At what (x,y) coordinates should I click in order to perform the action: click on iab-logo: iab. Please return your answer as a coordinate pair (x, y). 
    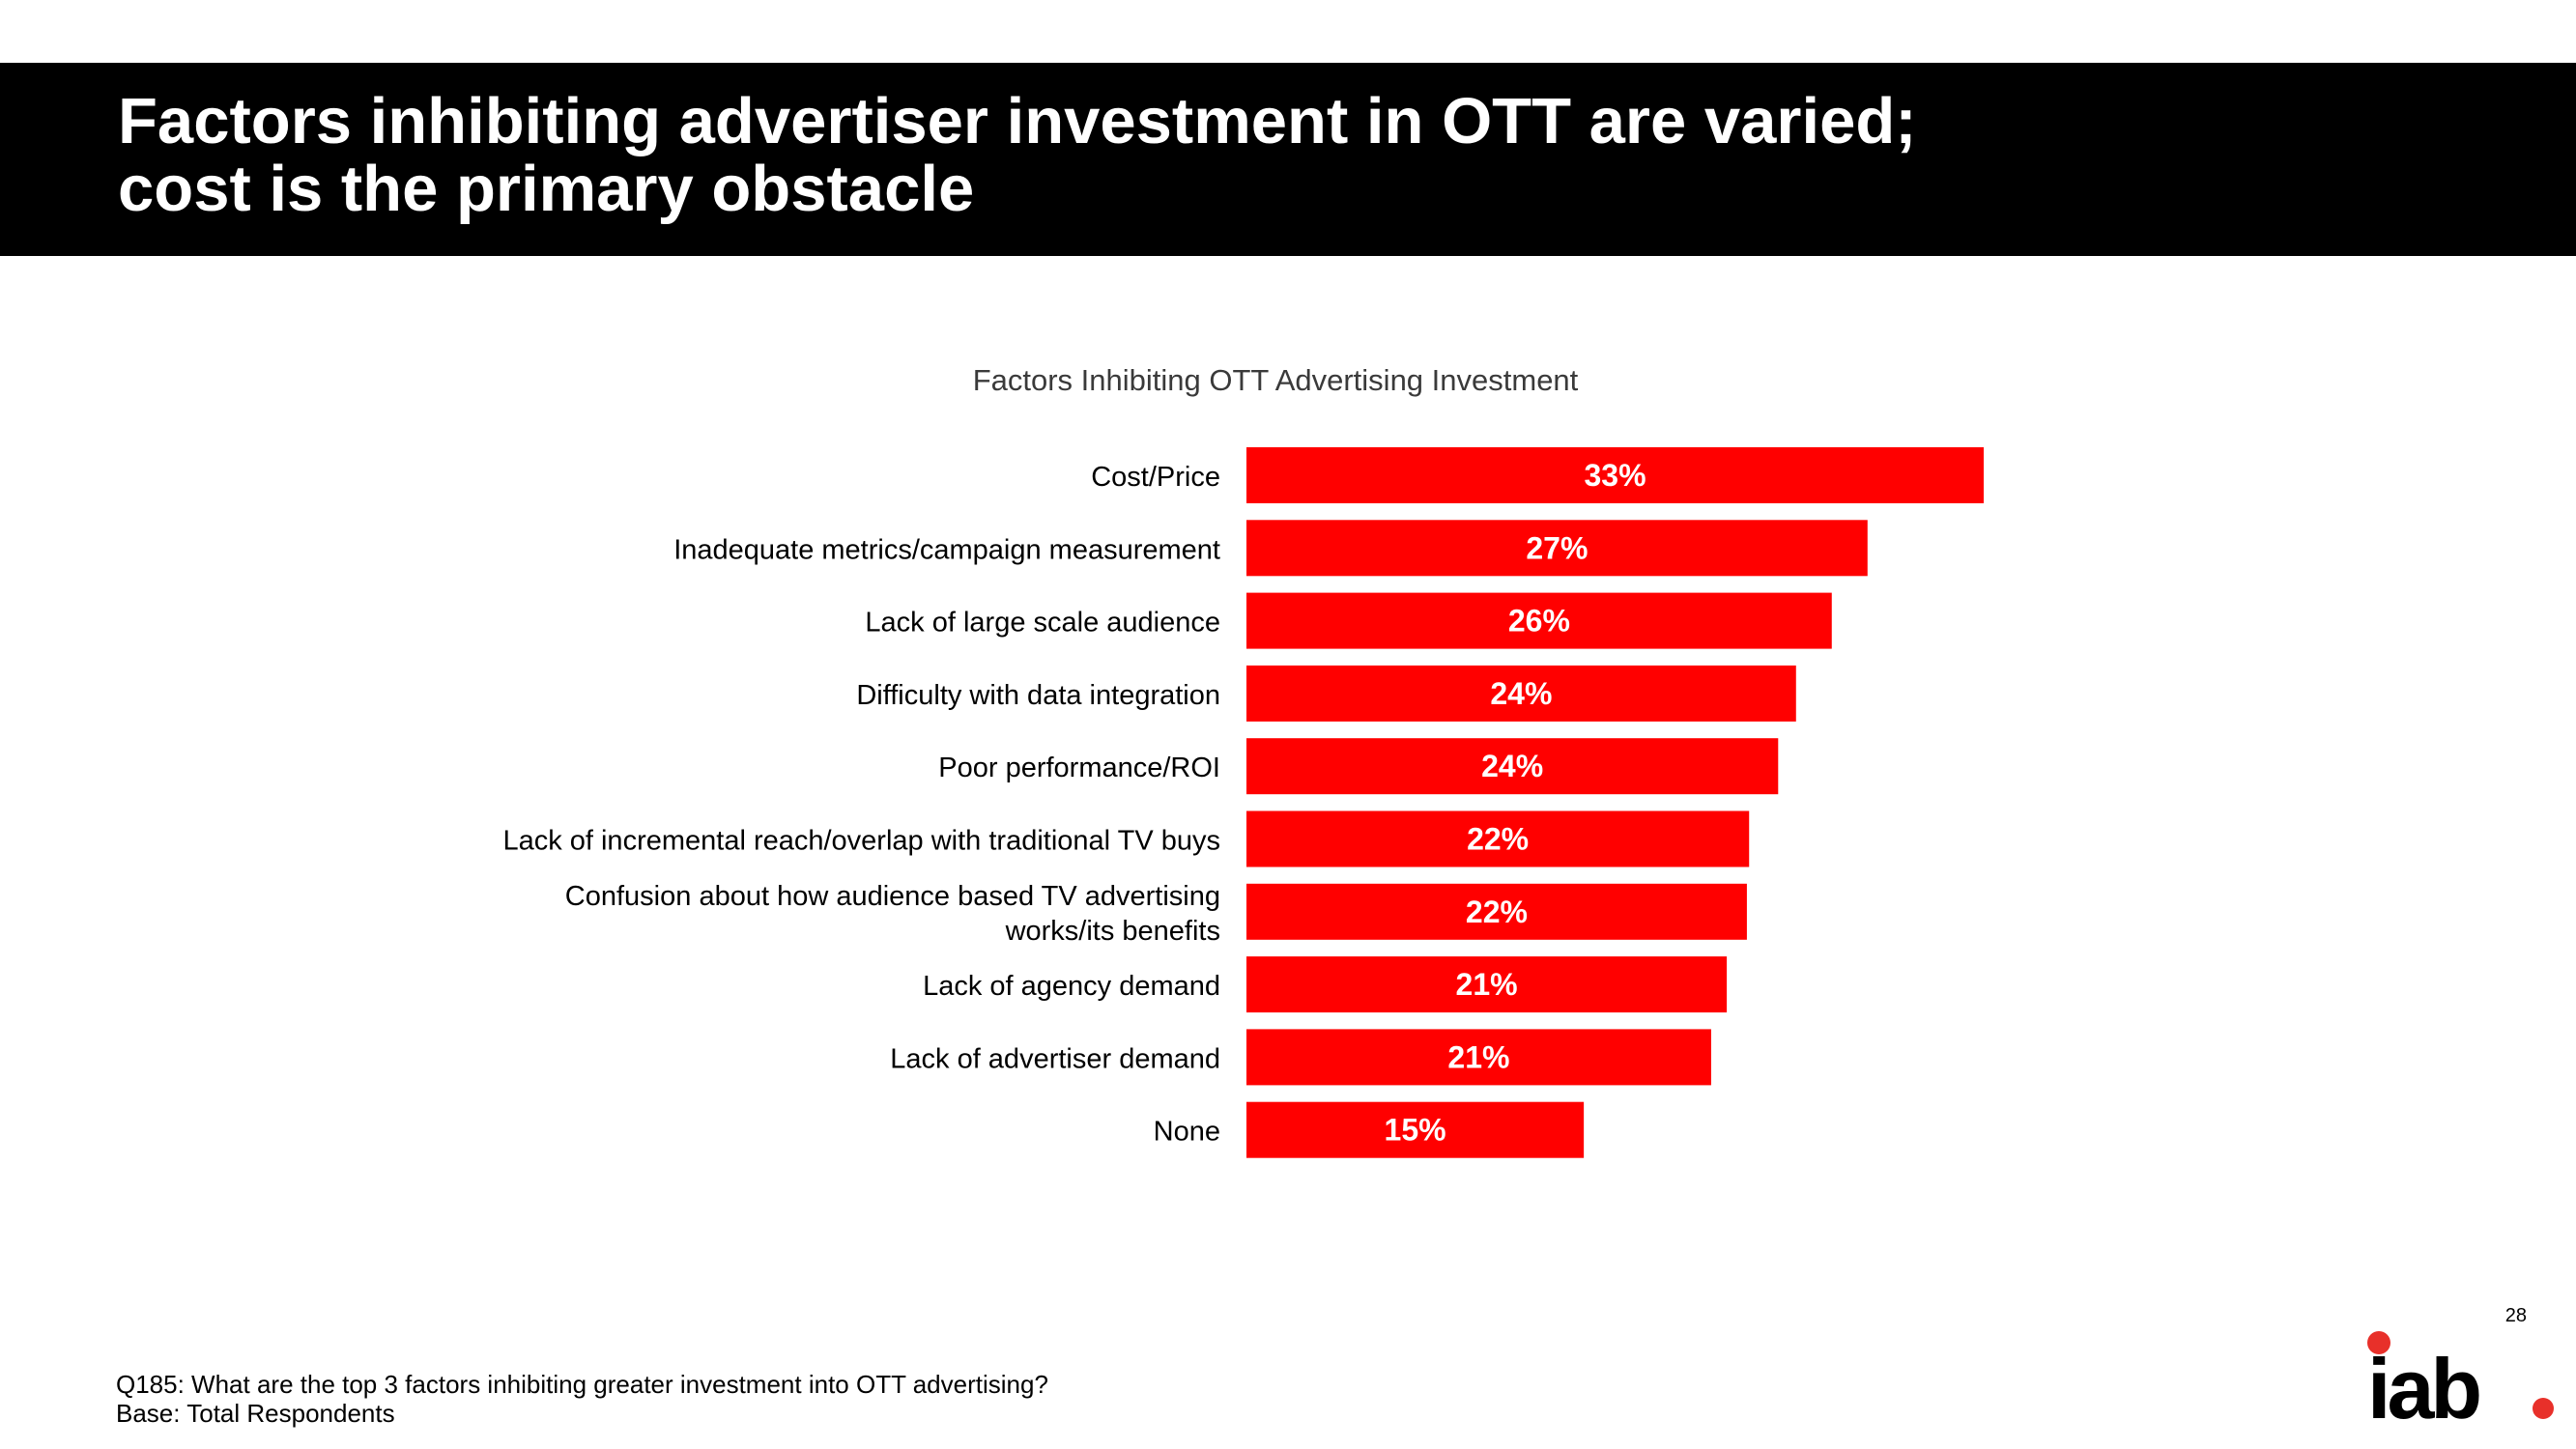
    Looking at the image, I should click on (2461, 1375).